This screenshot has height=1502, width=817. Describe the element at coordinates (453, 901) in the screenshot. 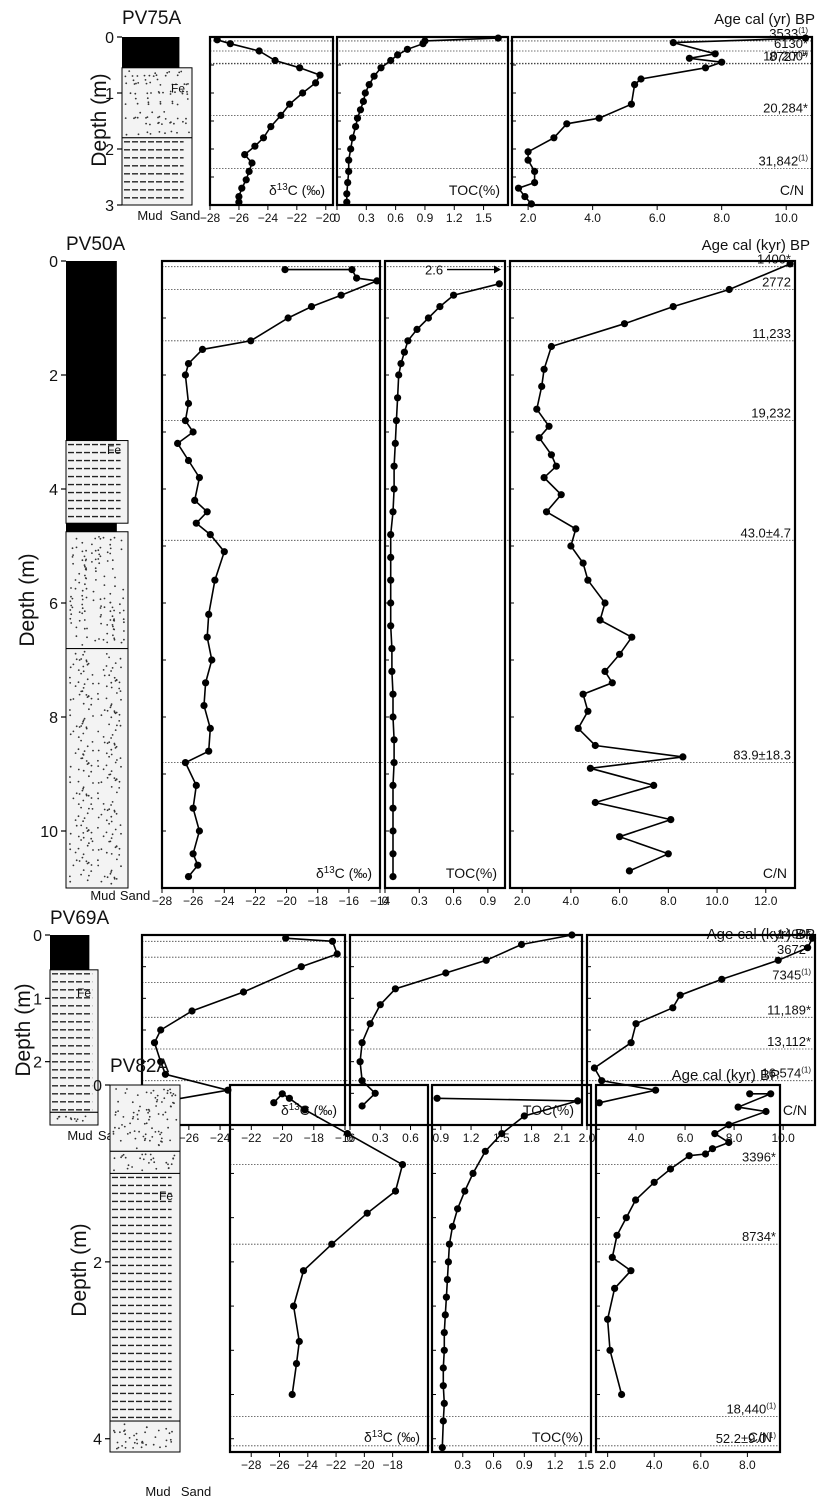

I see `x-tick-label: 0.6` at that location.